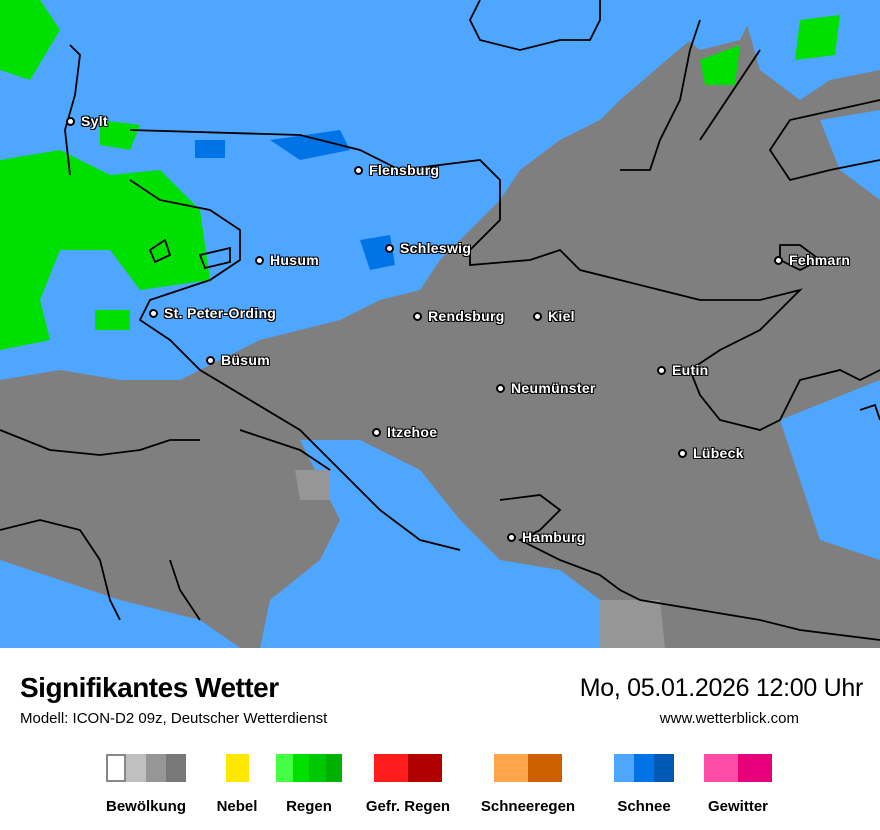  I want to click on legend-label: Gewitter, so click(737, 806).